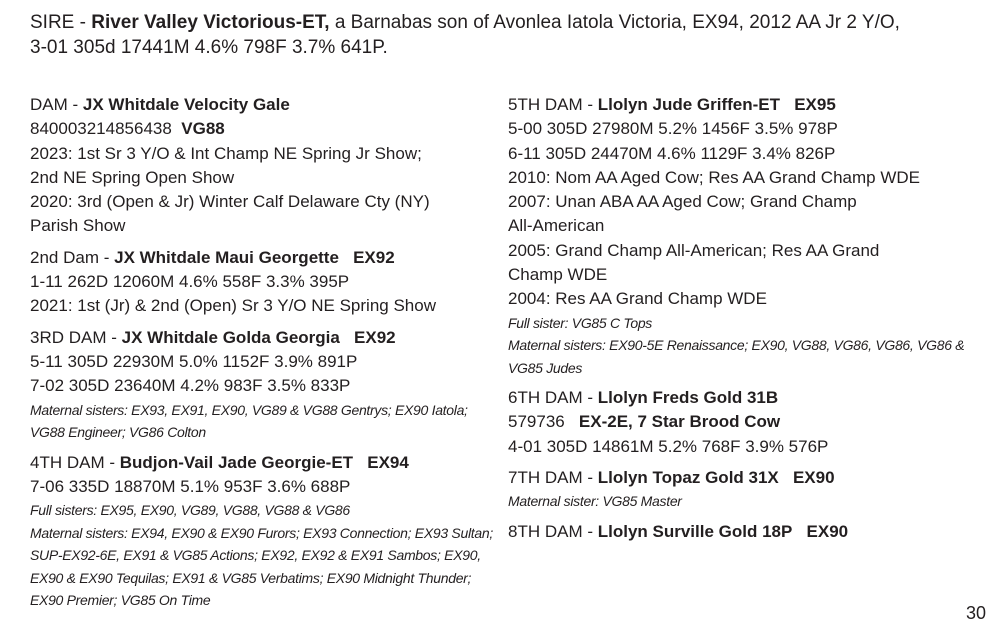 This screenshot has width=992, height=644. What do you see at coordinates (815, 104) in the screenshot?
I see `dam5-score: EX95` at bounding box center [815, 104].